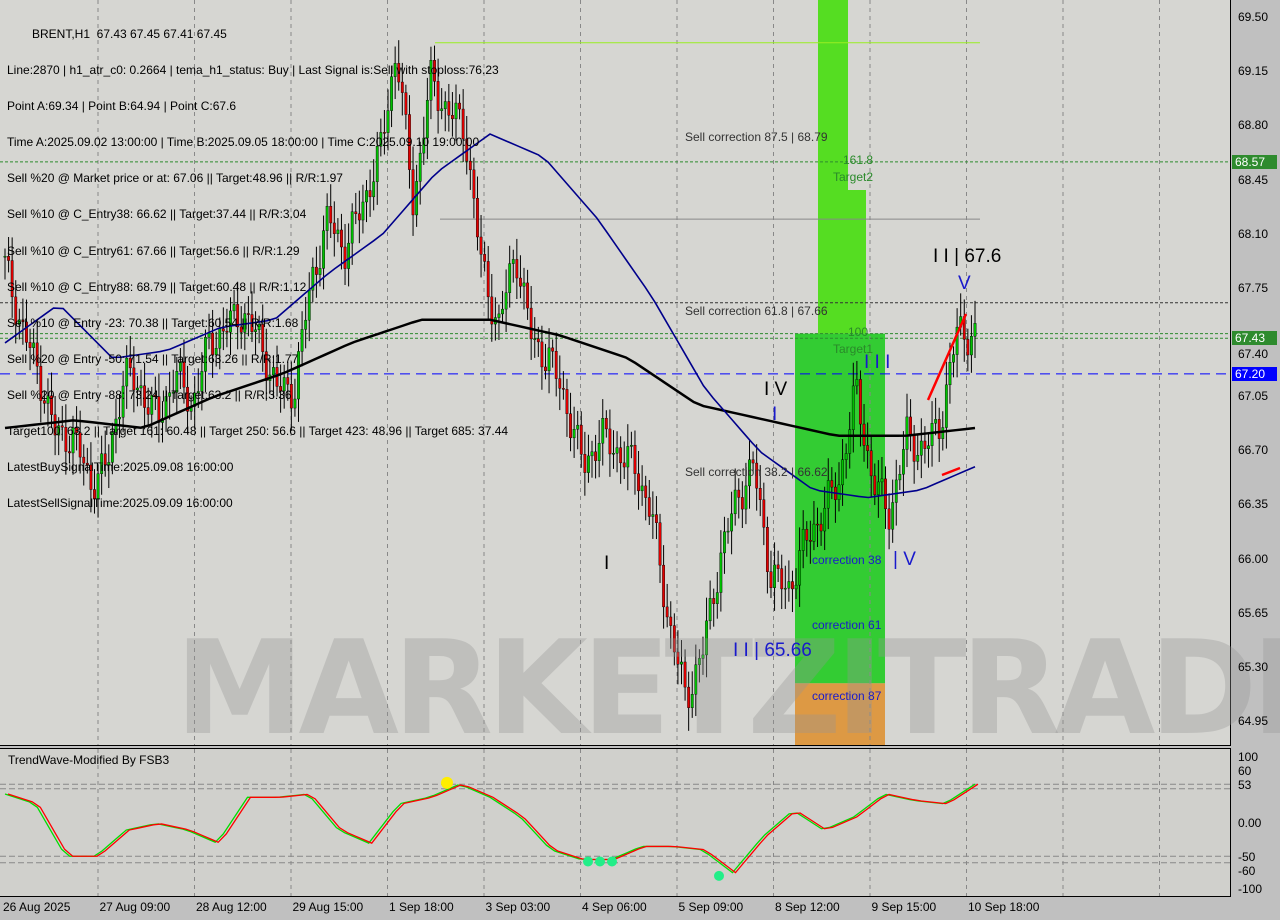  What do you see at coordinates (772, 650) in the screenshot?
I see `point-b-label: I I | 65.66` at bounding box center [772, 650].